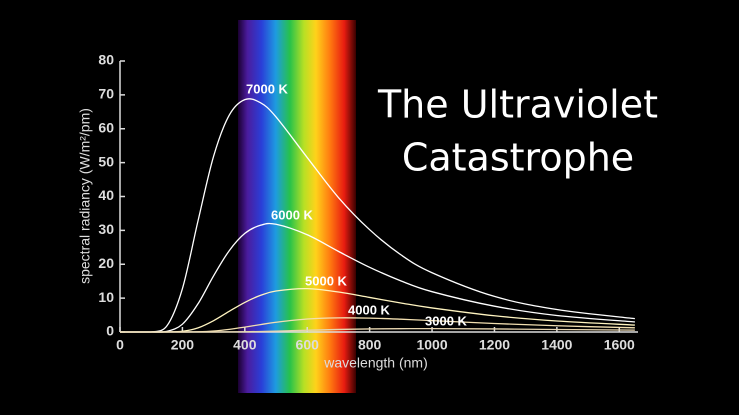 This screenshot has width=739, height=415. What do you see at coordinates (267, 88) in the screenshot?
I see `series-label: 7000 K` at bounding box center [267, 88].